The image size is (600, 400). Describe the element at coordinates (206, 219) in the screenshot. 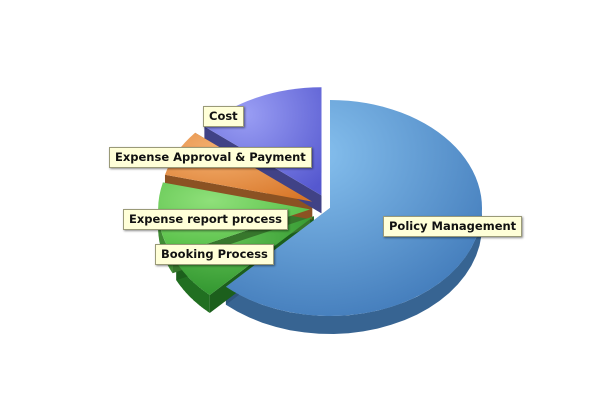

I see `slice-label-2: Expense report process` at that location.